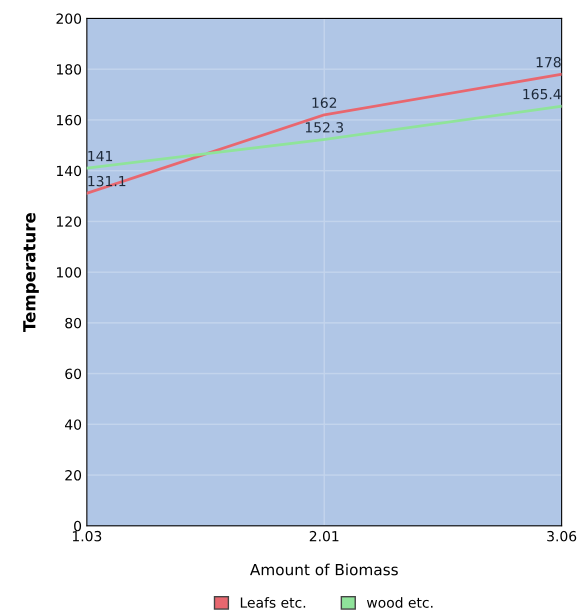 This screenshot has height=615, width=579. I want to click on y-tick-label: 160, so click(69, 120).